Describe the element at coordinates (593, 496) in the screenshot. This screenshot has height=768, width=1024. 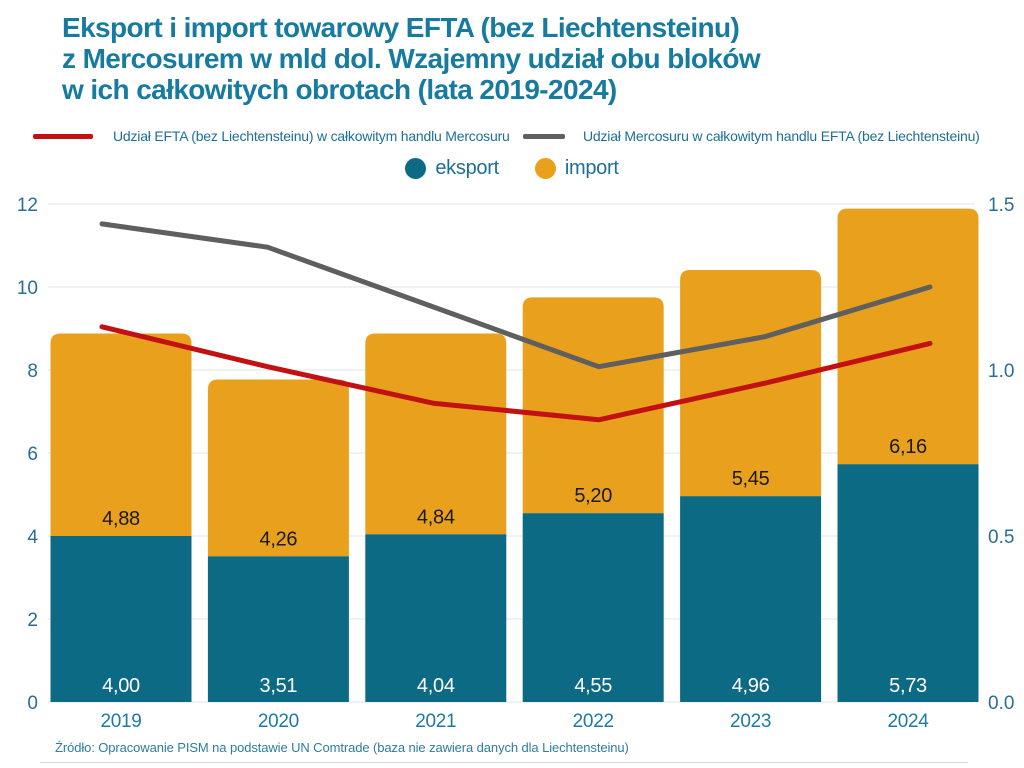
I see `import-value-label-2022: 5,20` at that location.